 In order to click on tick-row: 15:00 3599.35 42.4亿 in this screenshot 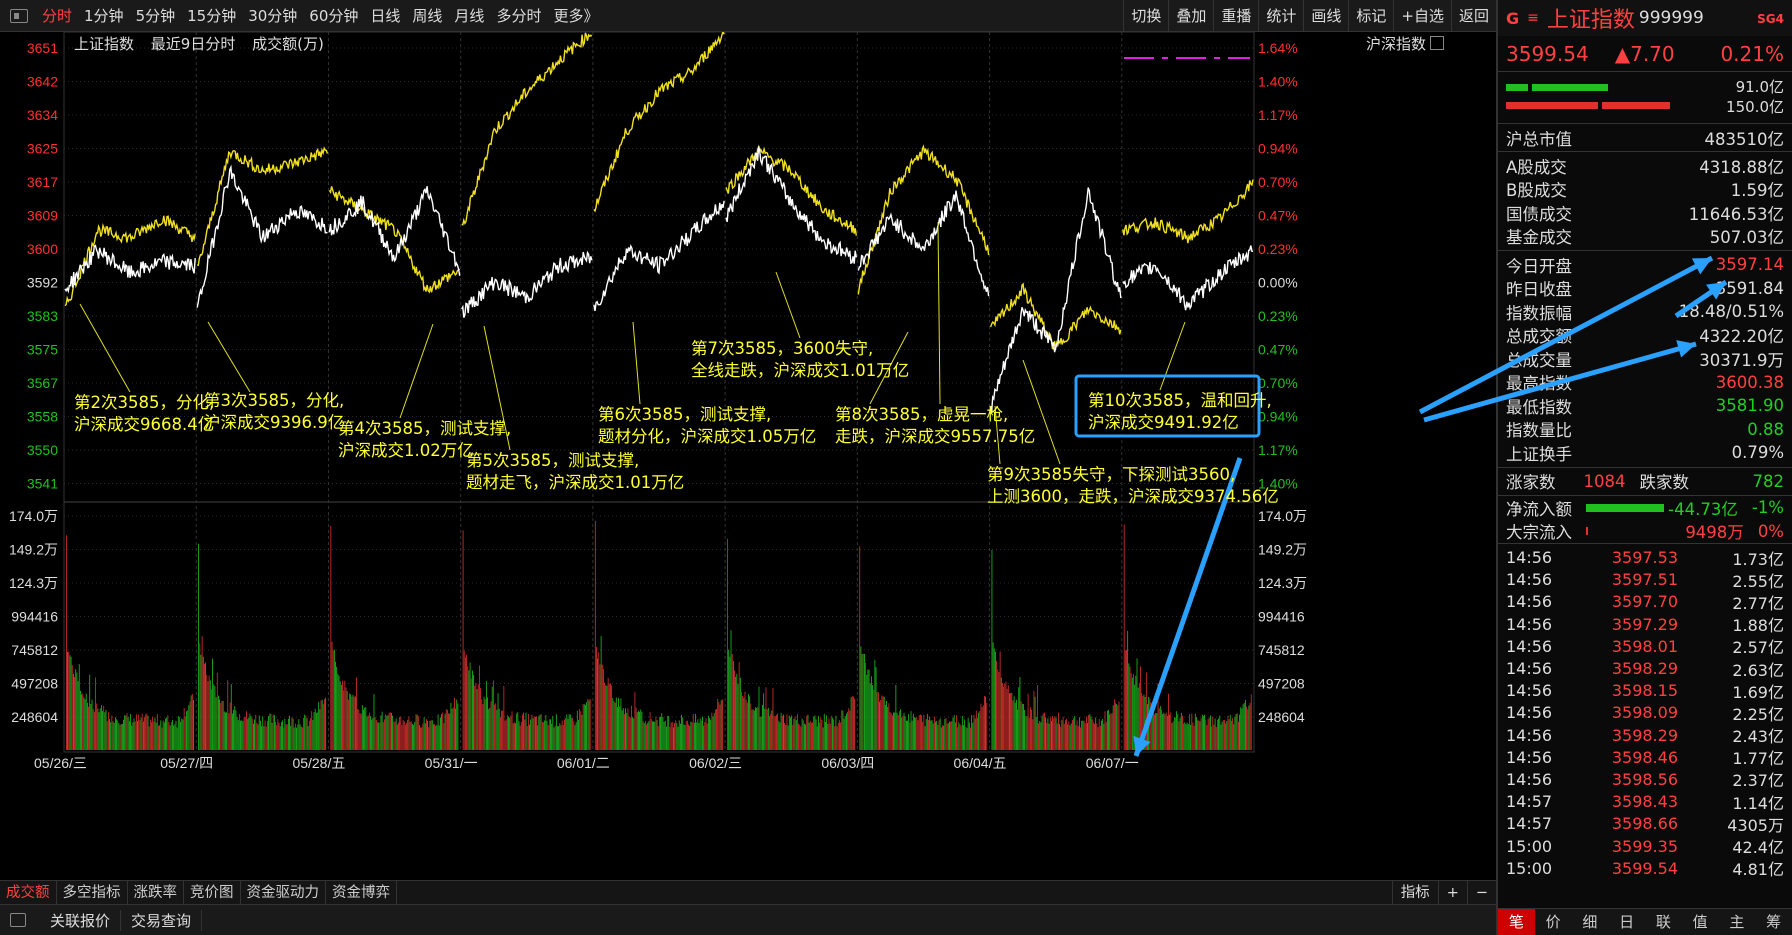, I will do `click(1645, 846)`.